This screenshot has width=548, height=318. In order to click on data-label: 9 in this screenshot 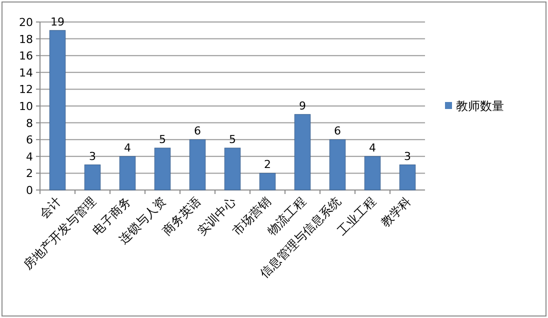, I will do `click(302, 105)`.